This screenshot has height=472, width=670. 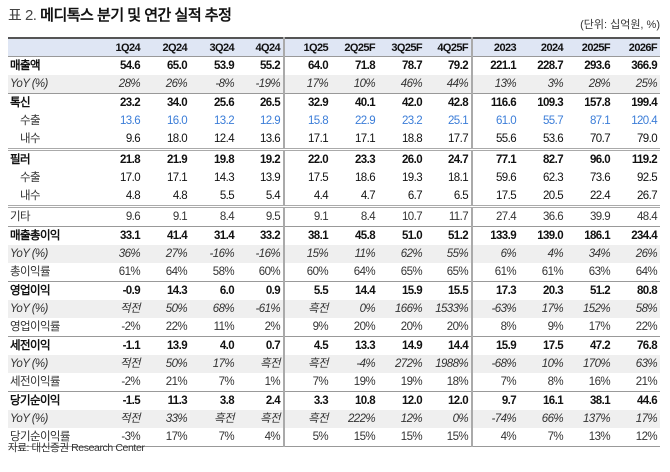 What do you see at coordinates (213, 309) in the screenshot?
I see `value-cell: 68%` at bounding box center [213, 309].